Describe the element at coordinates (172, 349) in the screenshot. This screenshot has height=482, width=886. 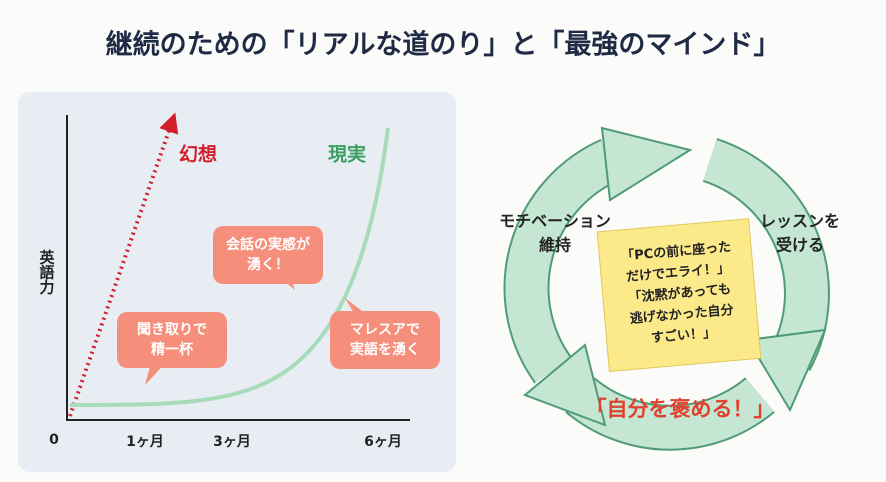
I see `bubble-text: 精一杯` at that location.